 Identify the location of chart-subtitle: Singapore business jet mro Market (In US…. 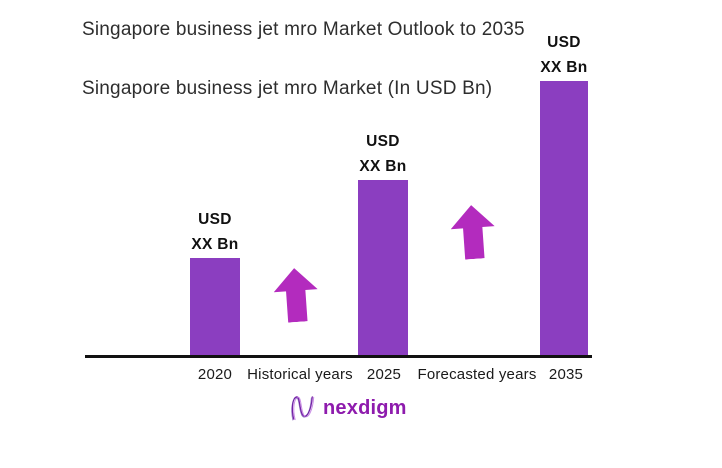
(287, 88).